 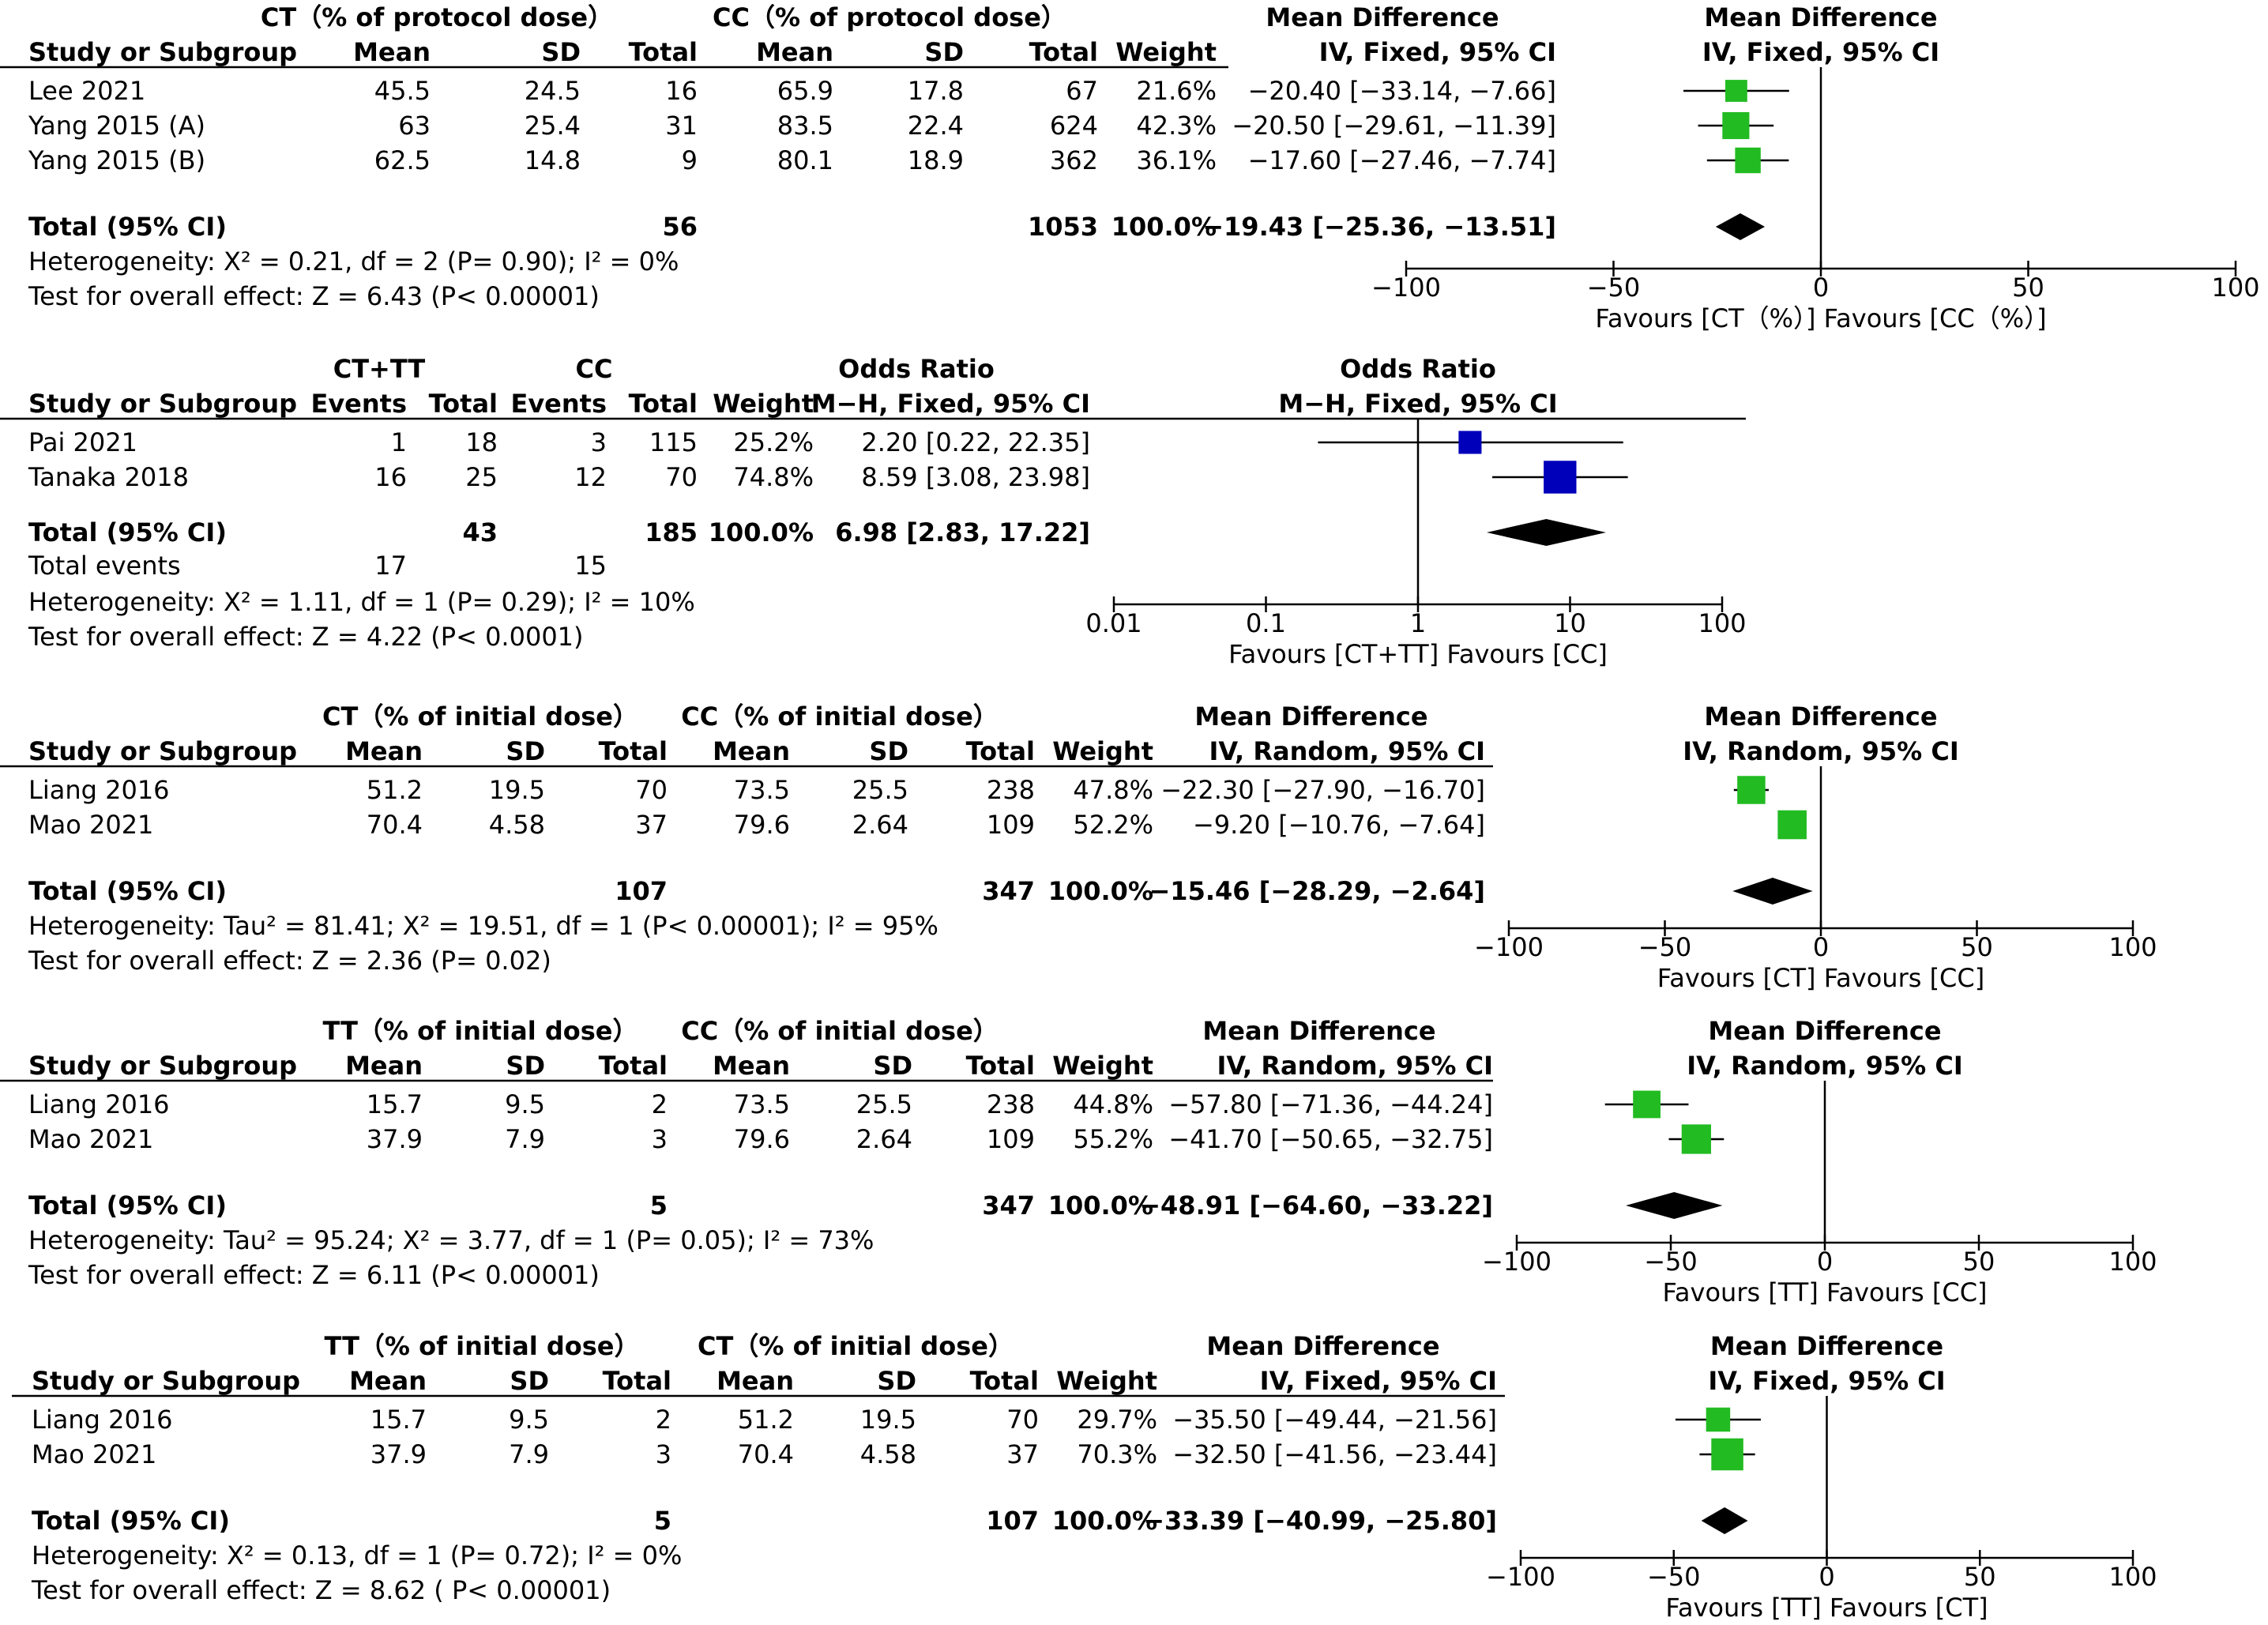 I want to click on group2-header: CC, so click(x=594, y=369).